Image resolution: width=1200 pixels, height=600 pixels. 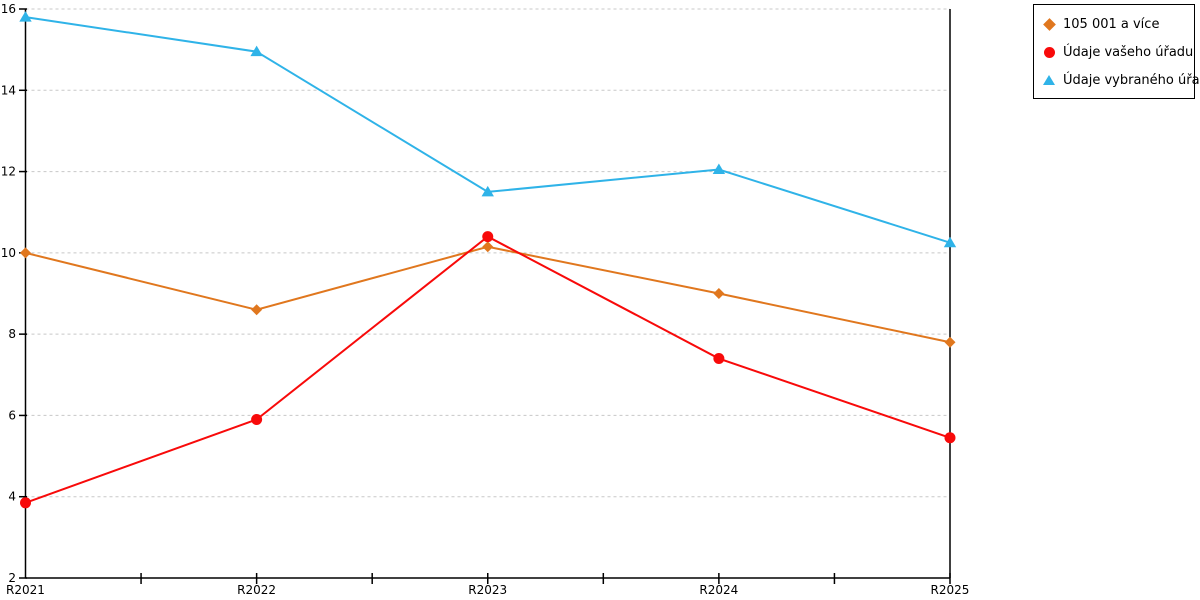 I want to click on y-tick-label: 6, so click(x=12, y=415).